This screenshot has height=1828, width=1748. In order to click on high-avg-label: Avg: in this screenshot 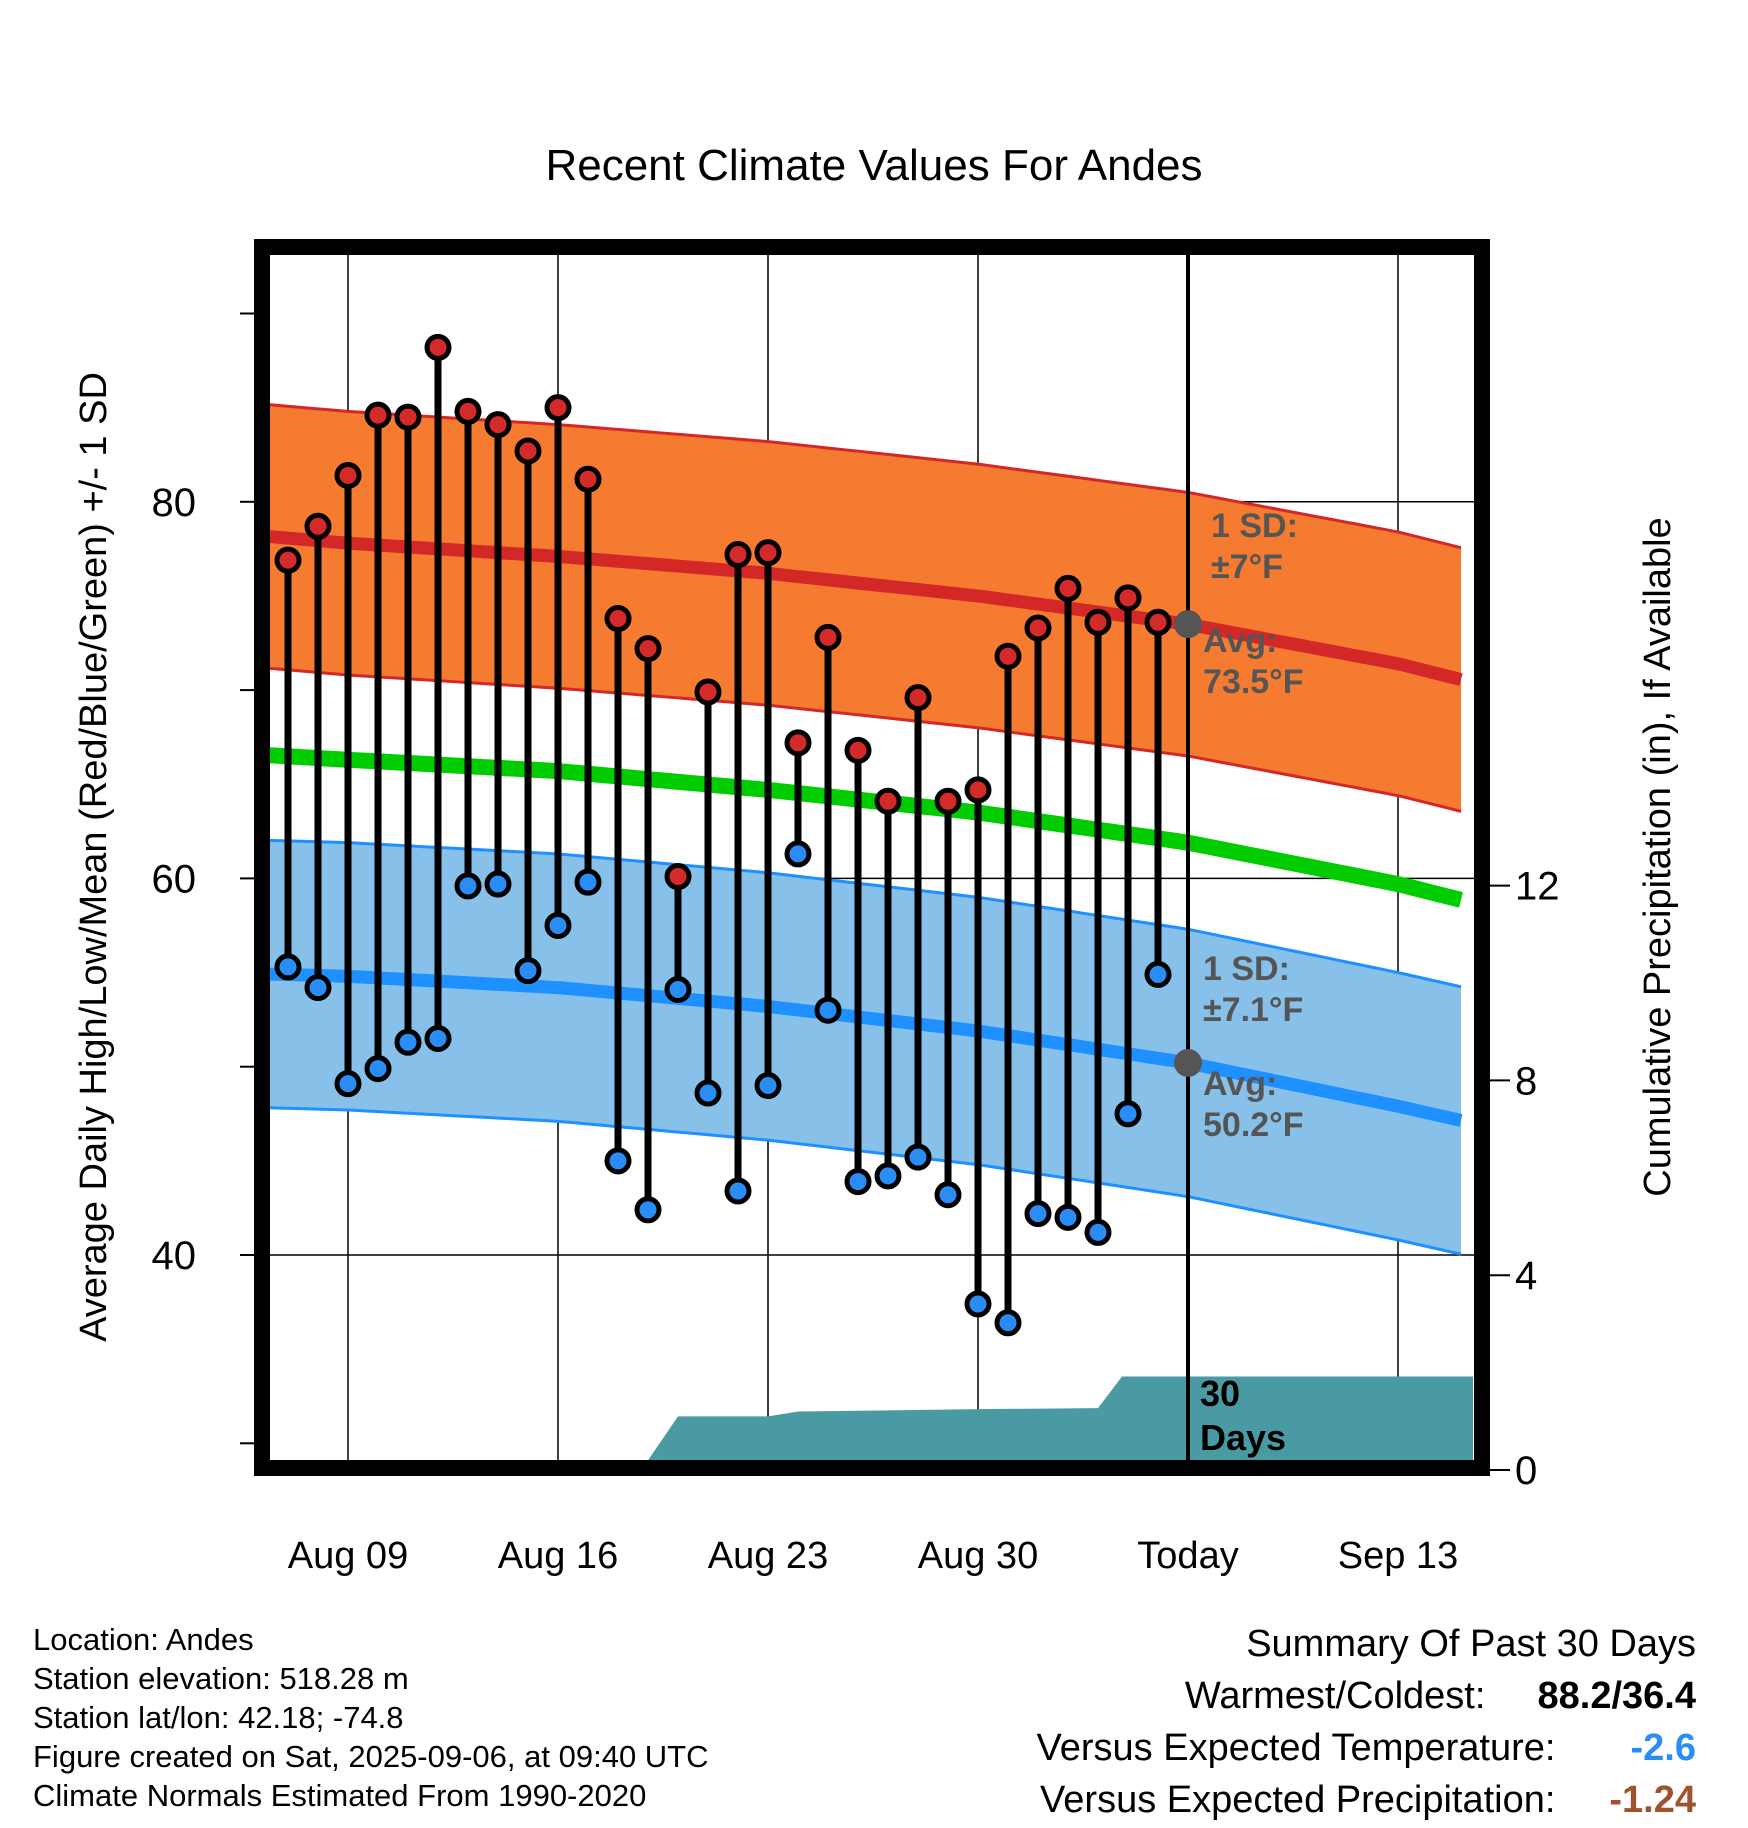, I will do `click(1240, 641)`.